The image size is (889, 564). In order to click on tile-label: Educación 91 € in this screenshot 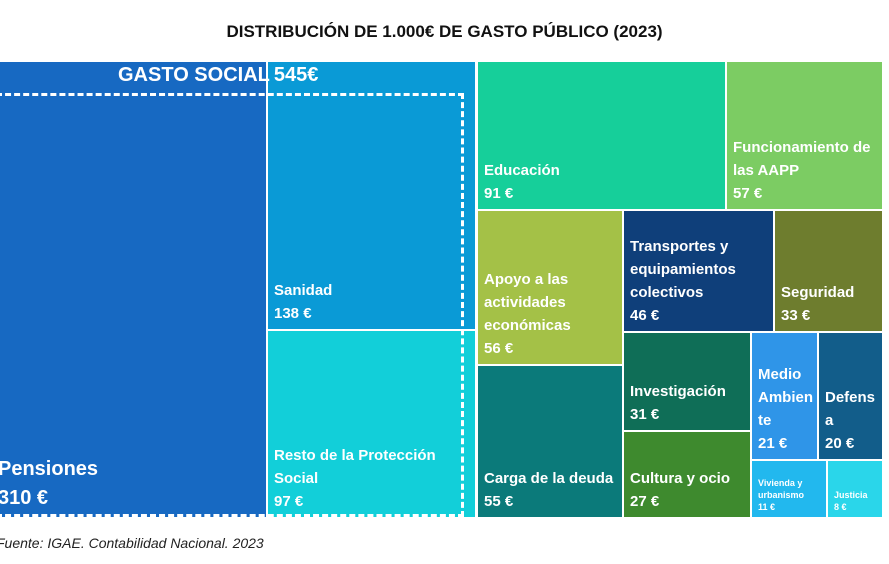, I will do `click(602, 182)`.